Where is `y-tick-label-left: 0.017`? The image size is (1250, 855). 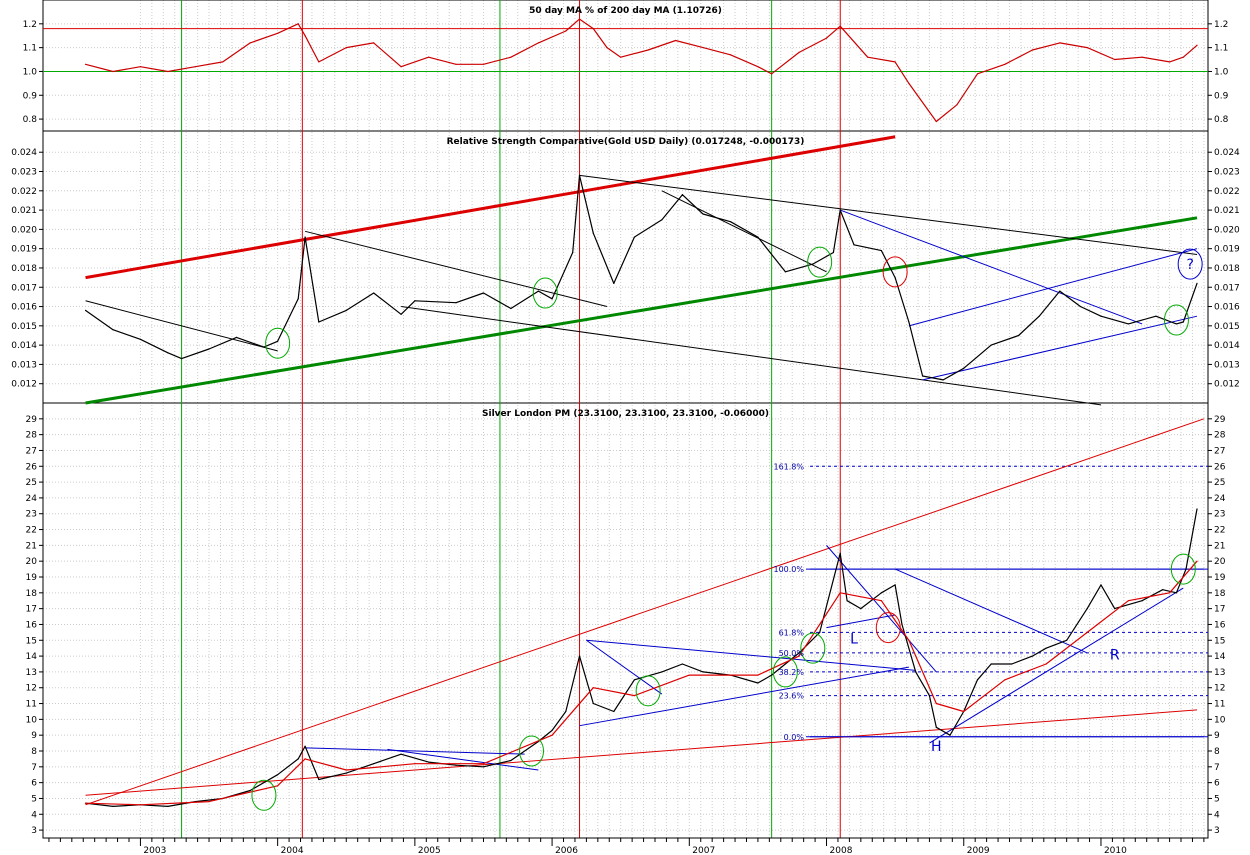 y-tick-label-left: 0.017 is located at coordinates (24, 288).